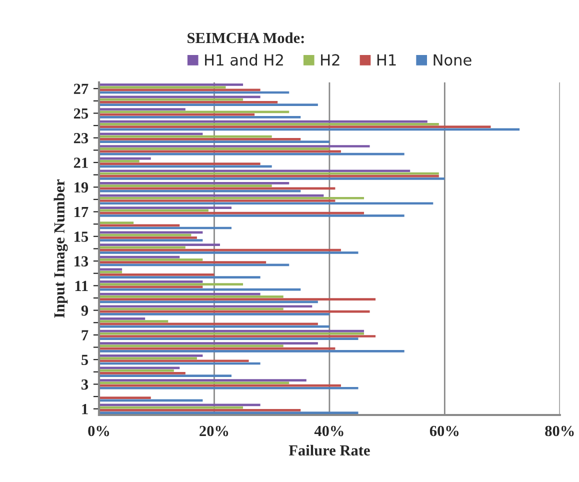 This screenshot has width=579, height=482. What do you see at coordinates (81, 237) in the screenshot?
I see `y-tick-label: 15` at bounding box center [81, 237].